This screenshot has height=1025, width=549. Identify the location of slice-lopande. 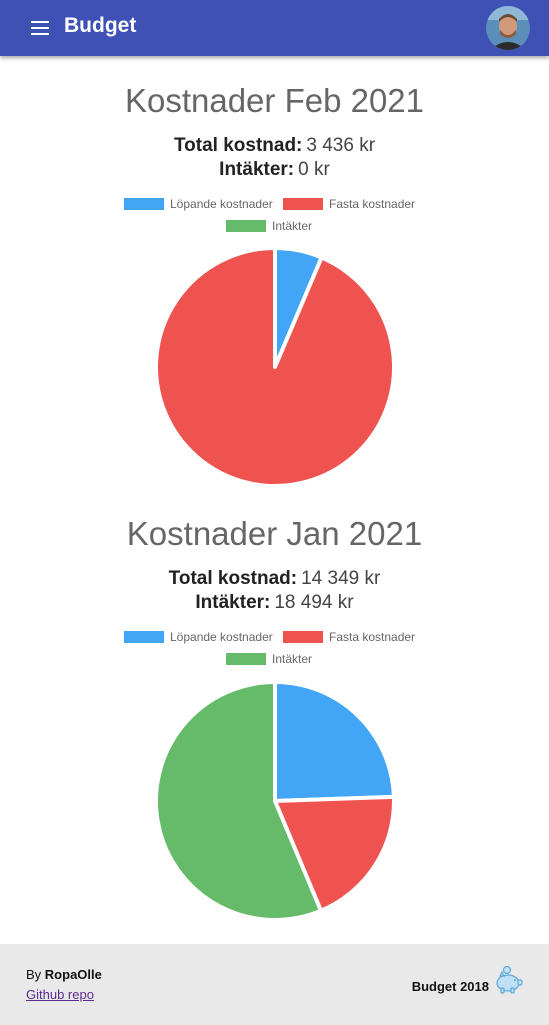
(334, 741).